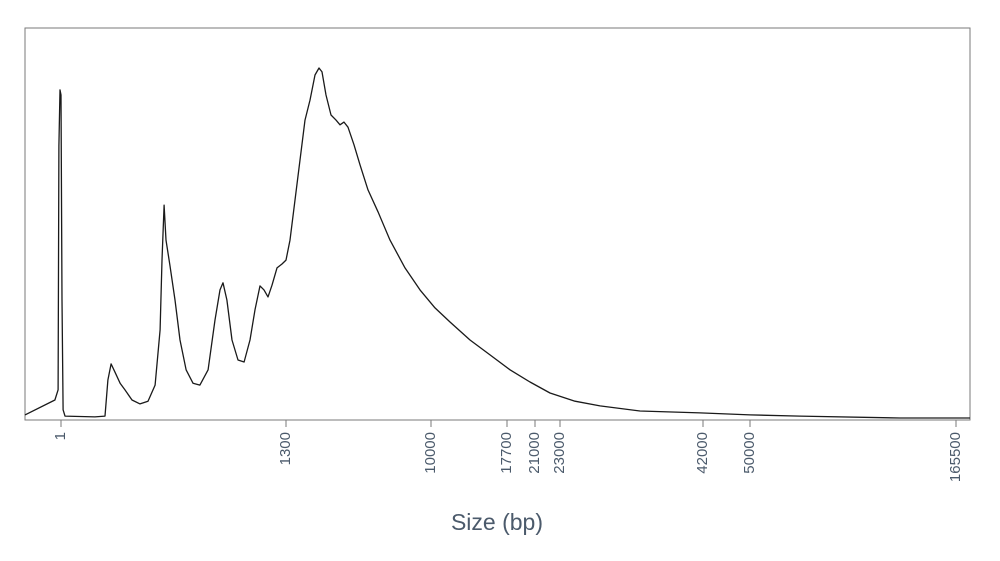 The width and height of the screenshot is (1000, 561). I want to click on x-tick-label: 50000, so click(749, 453).